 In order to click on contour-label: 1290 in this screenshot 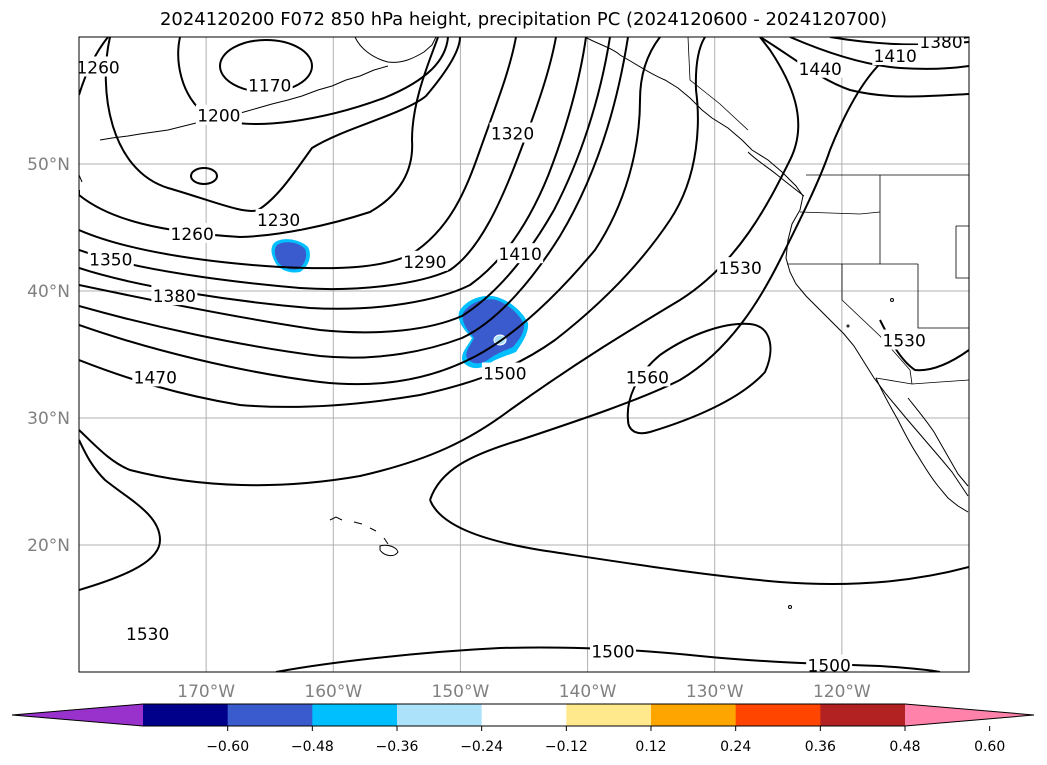, I will do `click(424, 263)`.